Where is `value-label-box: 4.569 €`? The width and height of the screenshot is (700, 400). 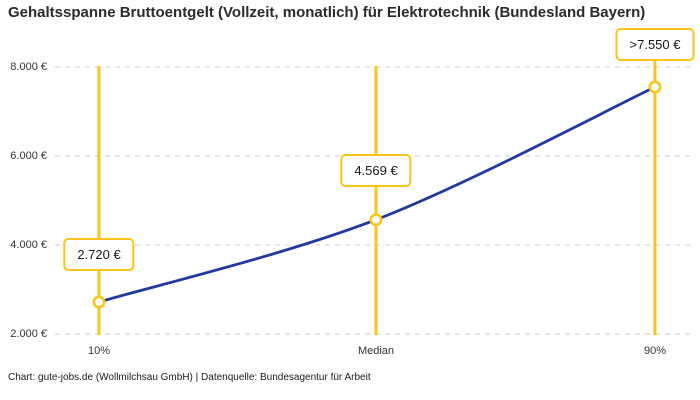
value-label-box: 4.569 € is located at coordinates (376, 170).